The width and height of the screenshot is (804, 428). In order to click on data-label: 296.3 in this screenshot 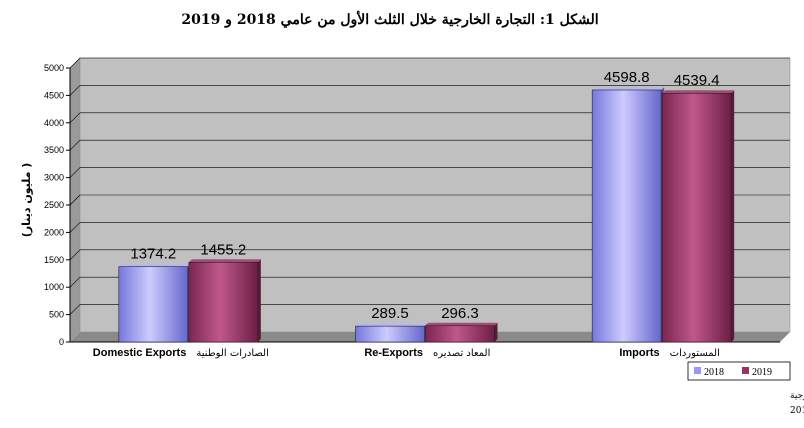, I will do `click(460, 313)`.